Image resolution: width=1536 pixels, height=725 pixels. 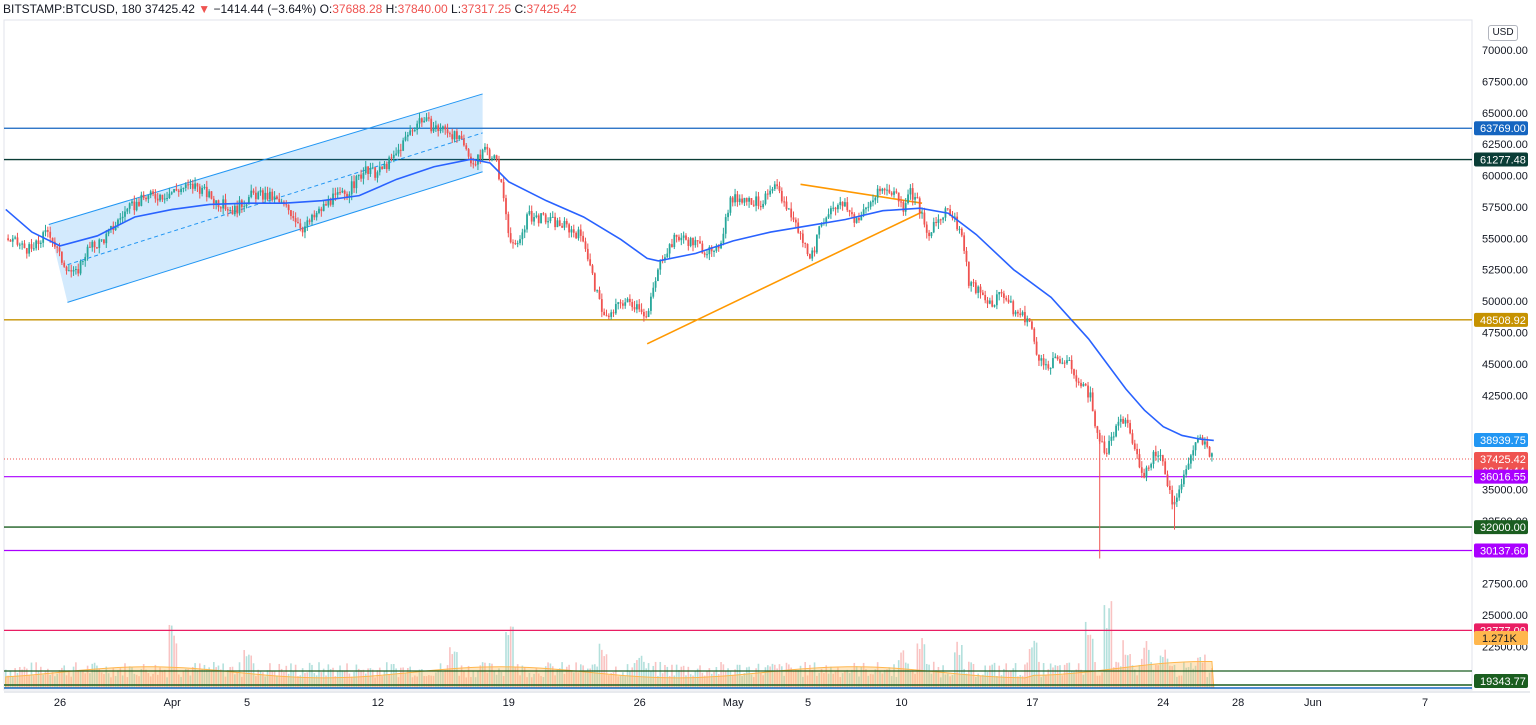 I want to click on time-axis: 26 Apr 5 12 19 26 May 5 10 17 24 28 Jun 7, so click(x=741, y=703).